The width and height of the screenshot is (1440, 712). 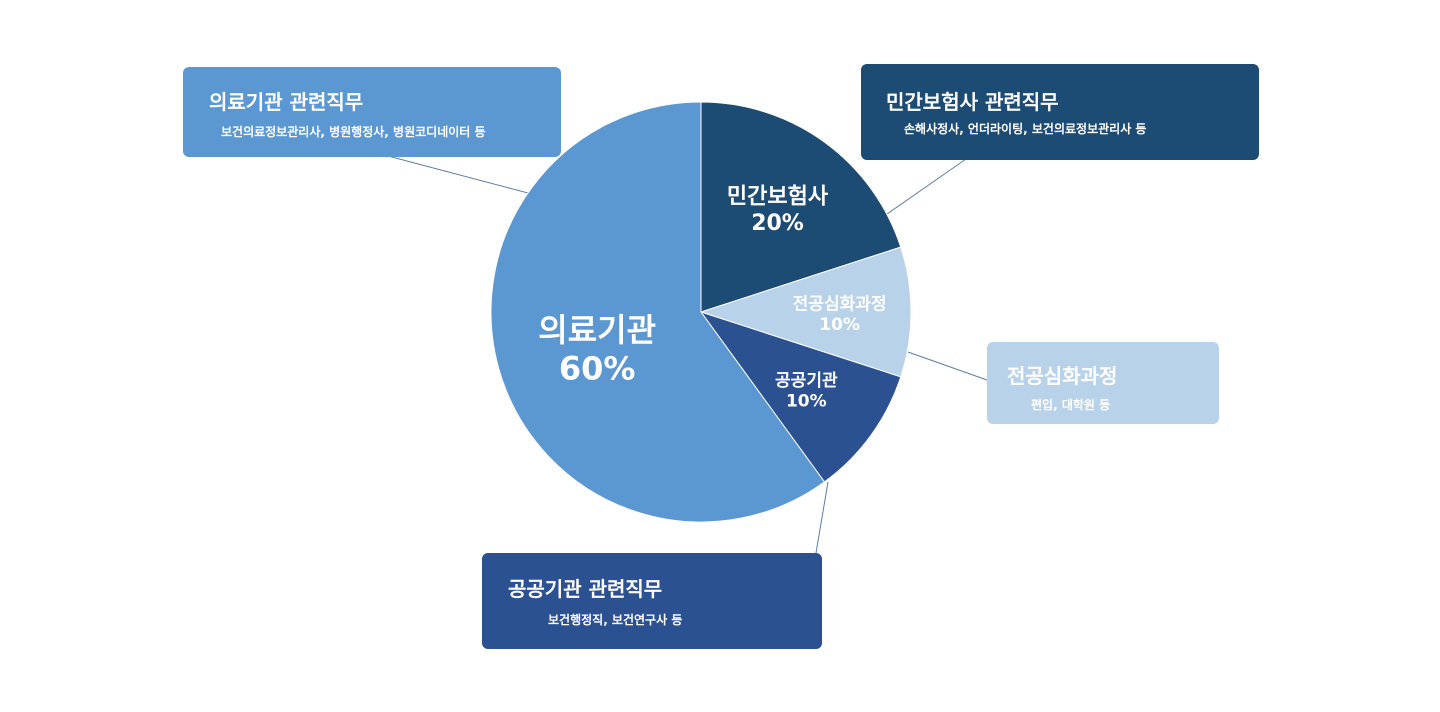 What do you see at coordinates (286, 102) in the screenshot?
I see `callout-medical-title: 의료기관 관련직무` at bounding box center [286, 102].